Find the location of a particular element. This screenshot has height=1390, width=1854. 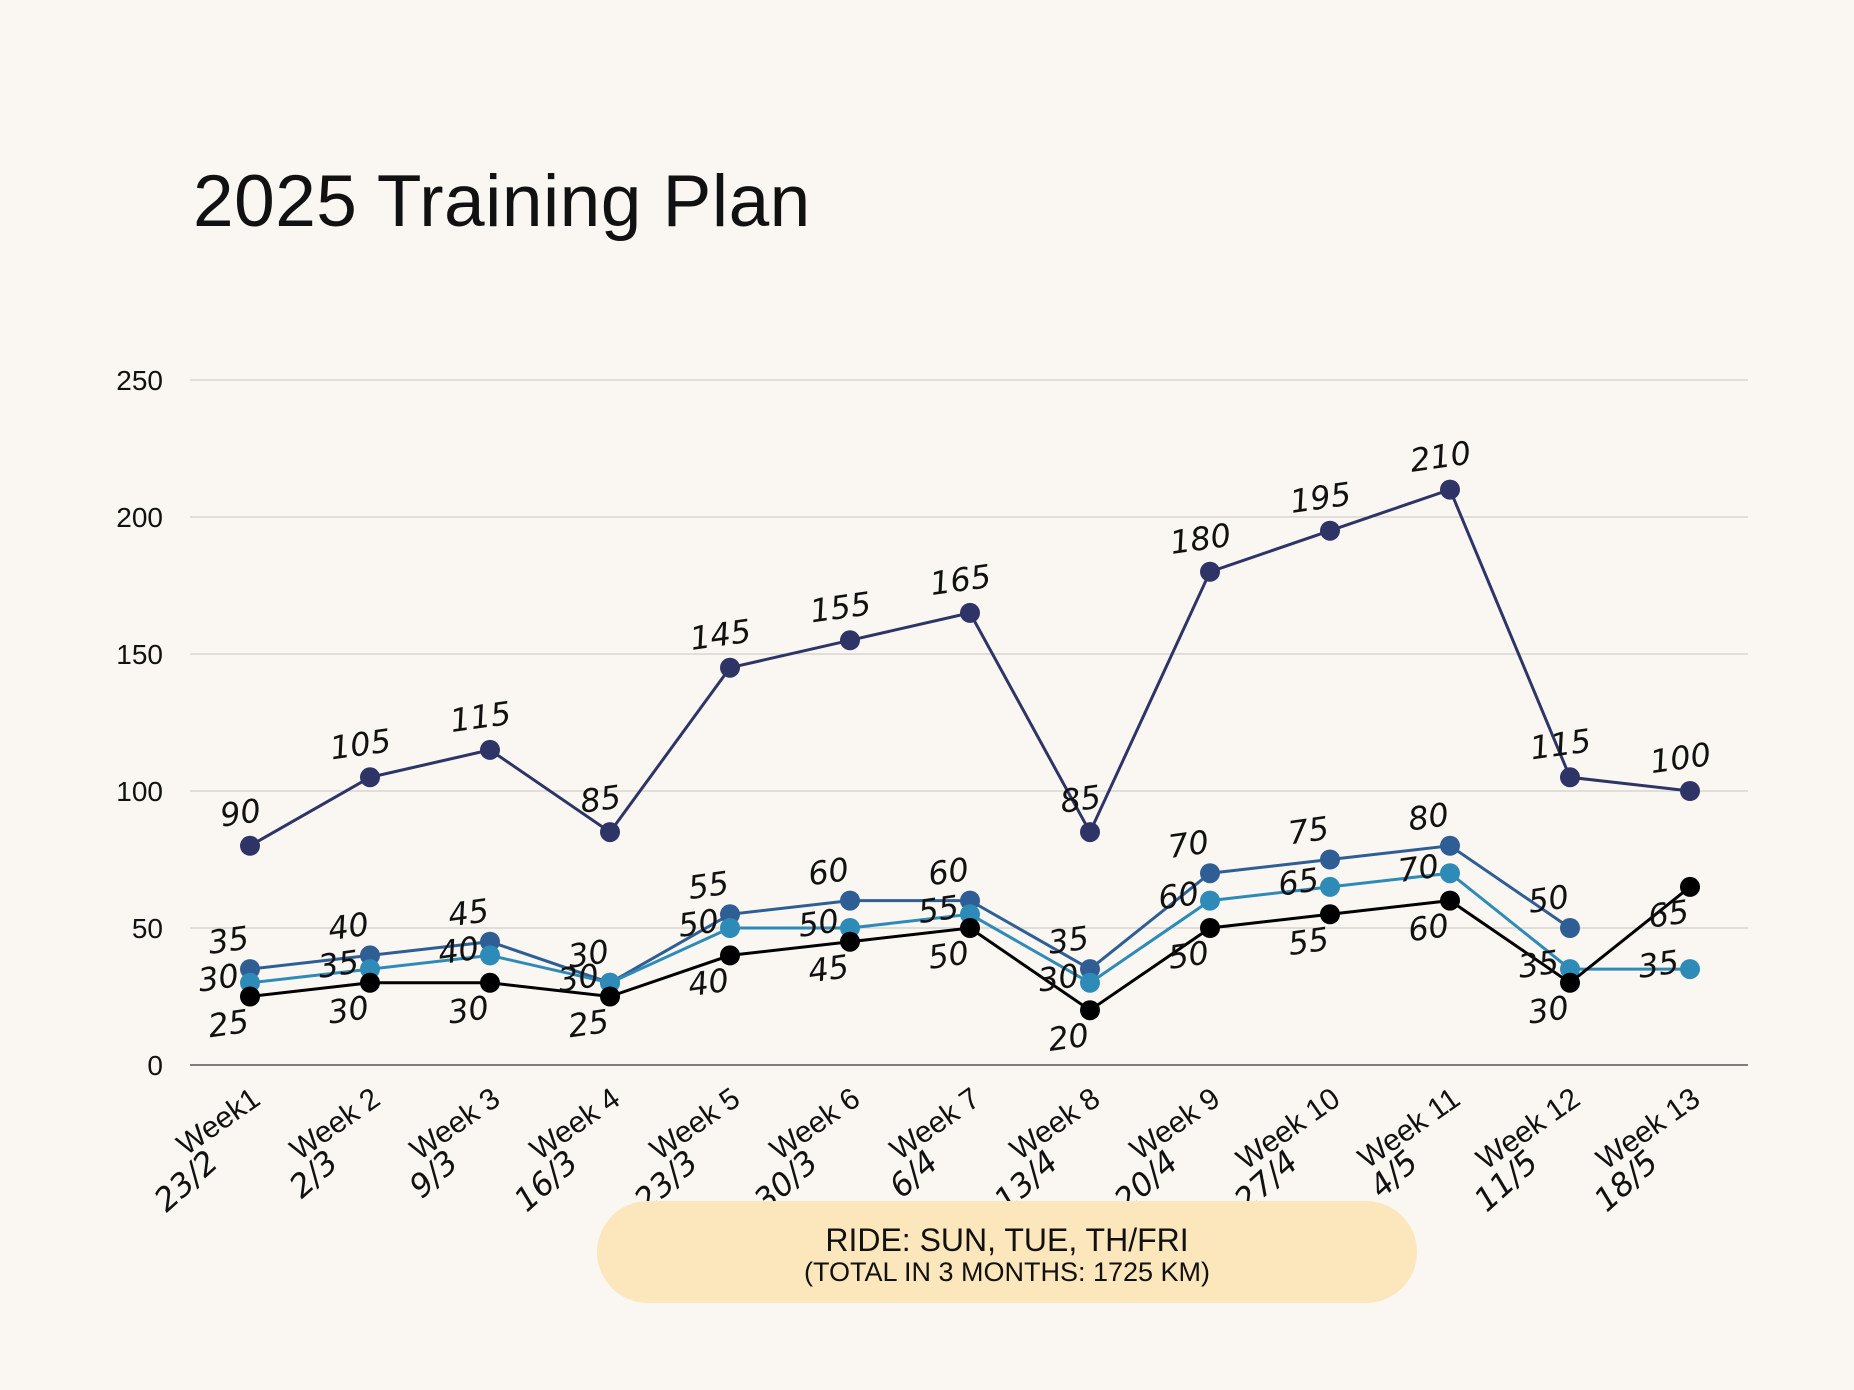

data-label: 45 is located at coordinates (469, 912).